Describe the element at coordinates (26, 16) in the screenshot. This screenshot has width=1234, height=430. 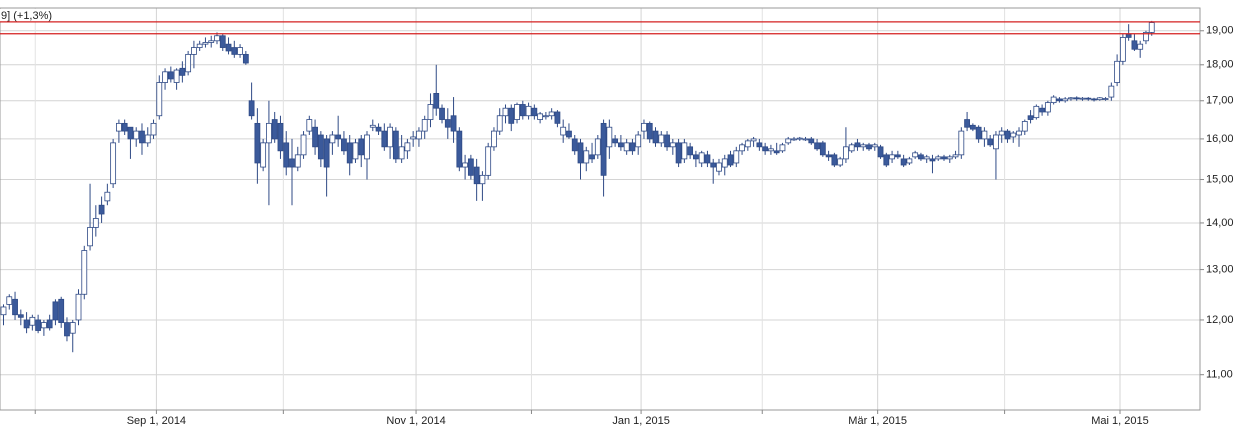
I see `chart-title: 9] (+1,3%)` at that location.